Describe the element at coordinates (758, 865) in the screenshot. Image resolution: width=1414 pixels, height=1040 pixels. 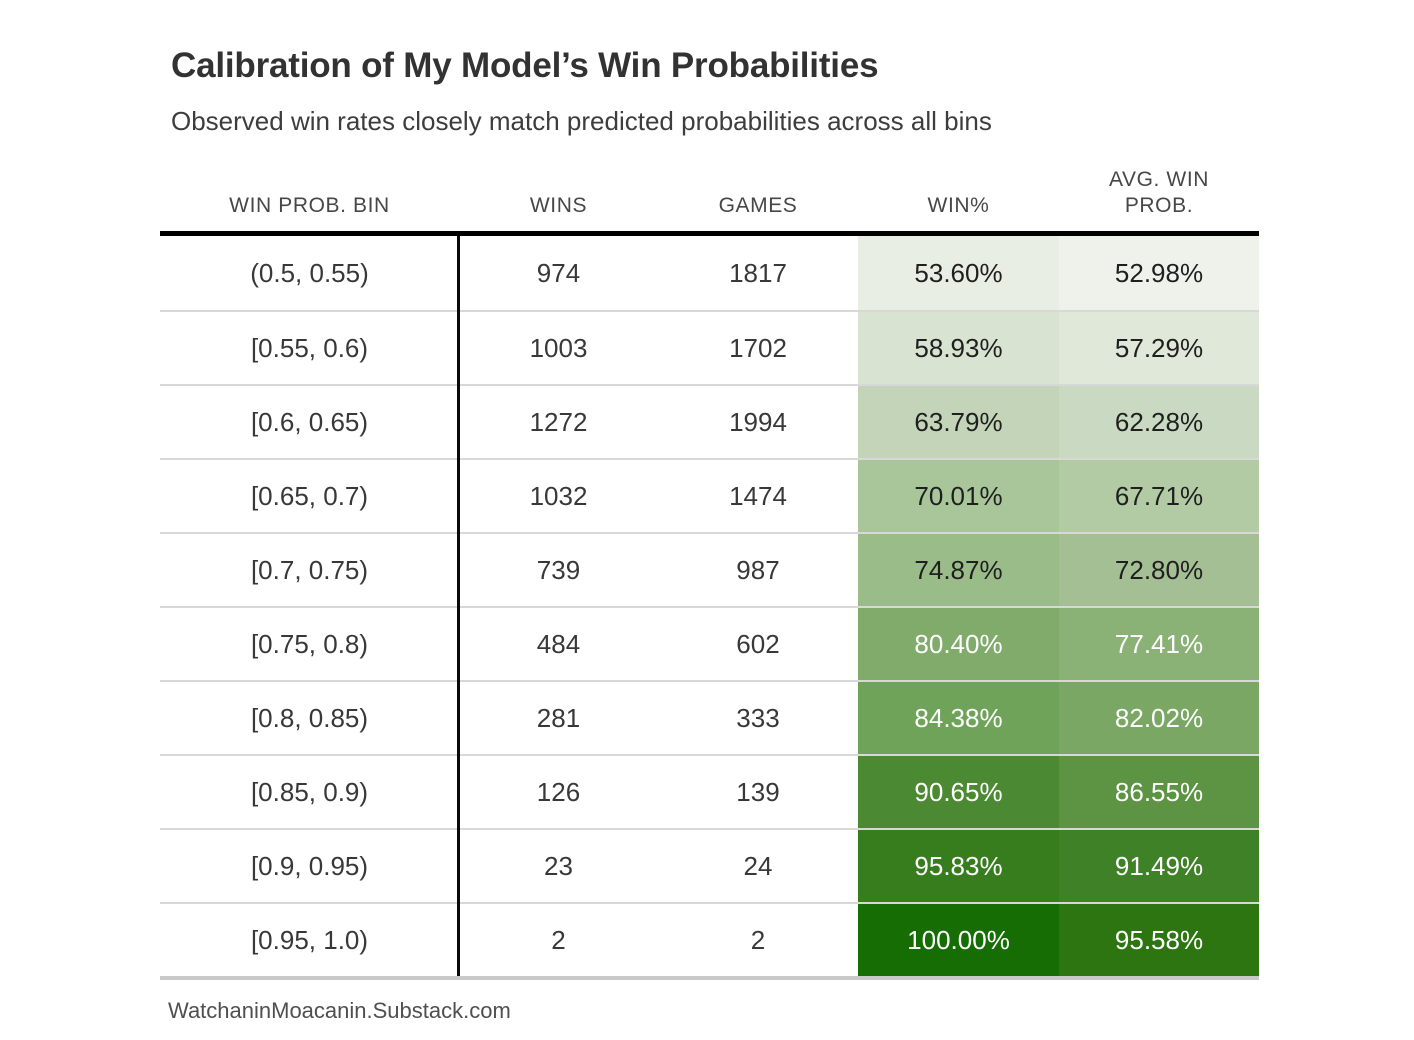
I see `games-cell: 24` at that location.